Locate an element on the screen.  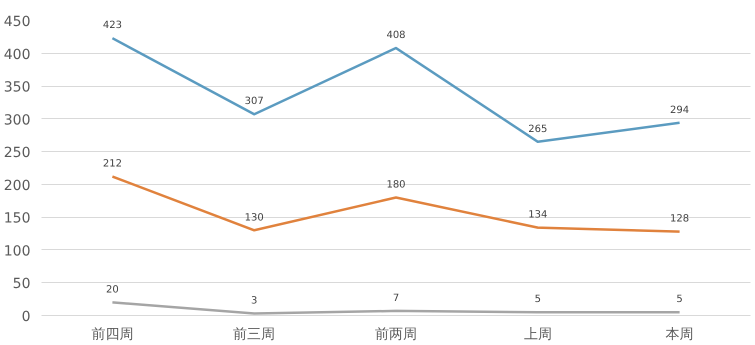
y-tick-label: 250 is located at coordinates (17, 153).